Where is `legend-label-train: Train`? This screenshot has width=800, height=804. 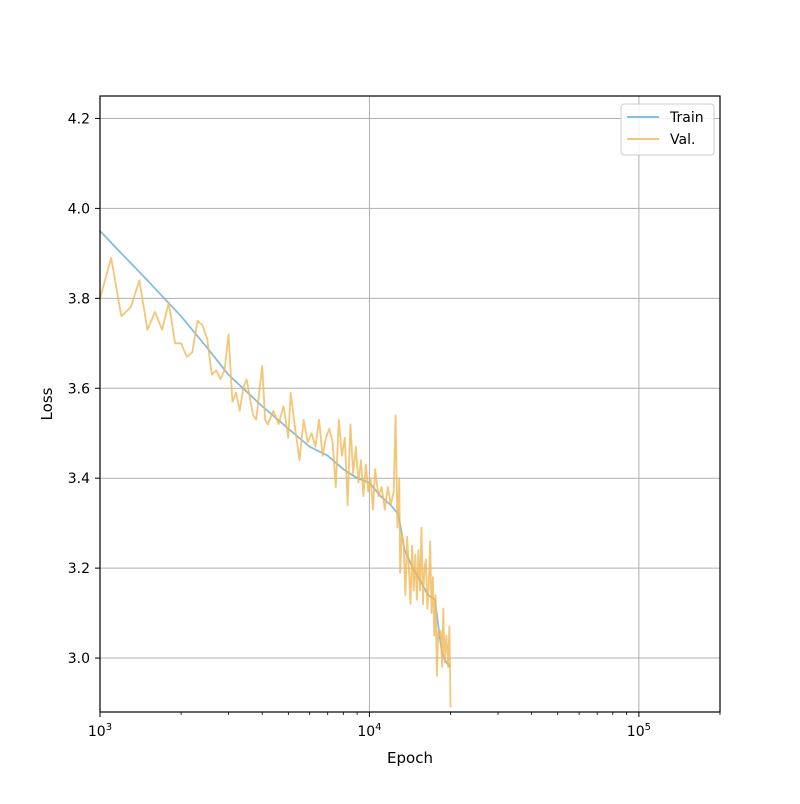 legend-label-train: Train is located at coordinates (686, 118).